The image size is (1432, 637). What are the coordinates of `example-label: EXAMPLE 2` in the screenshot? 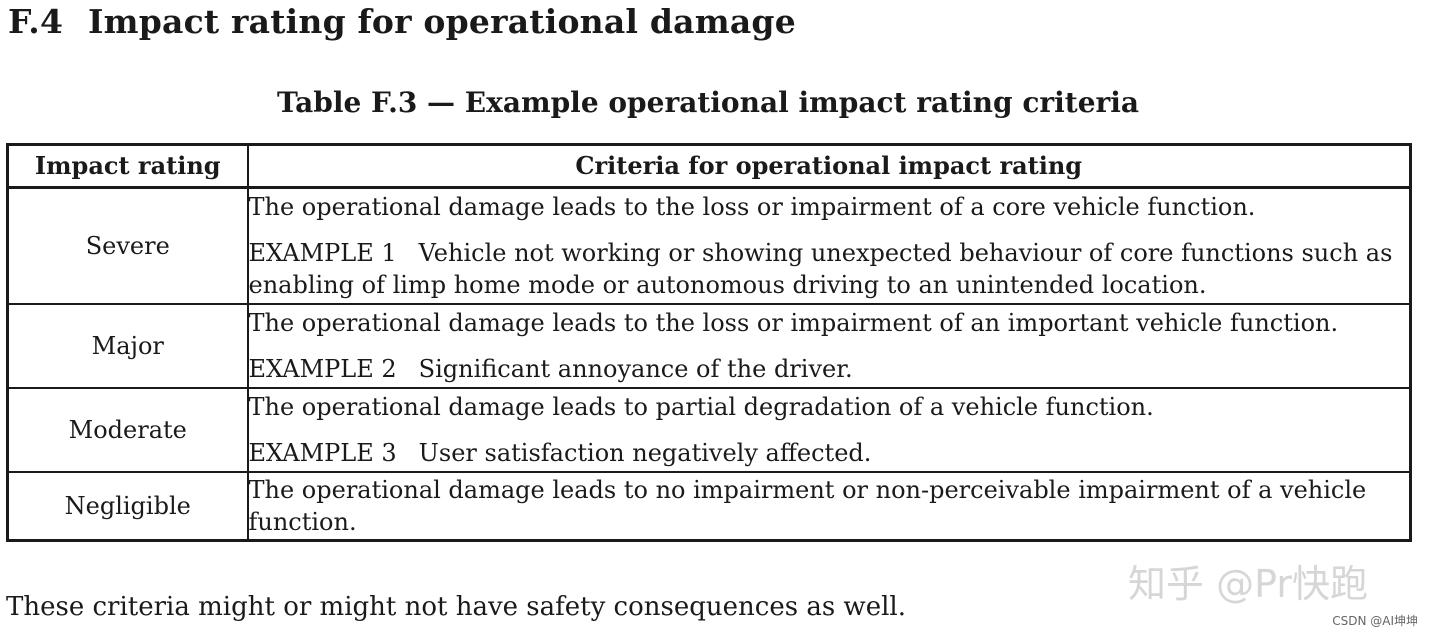 It's located at (322, 369).